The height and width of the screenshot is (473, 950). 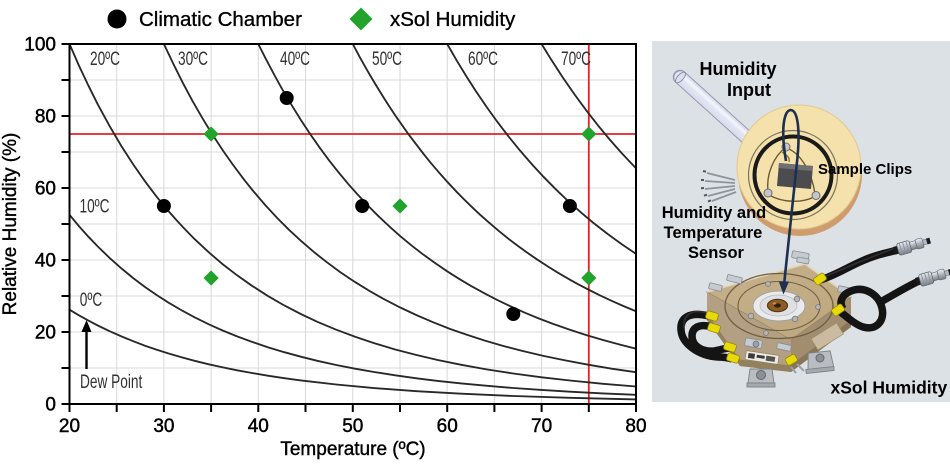 What do you see at coordinates (483, 59) in the screenshot?
I see `svg-text: 60ºC` at bounding box center [483, 59].